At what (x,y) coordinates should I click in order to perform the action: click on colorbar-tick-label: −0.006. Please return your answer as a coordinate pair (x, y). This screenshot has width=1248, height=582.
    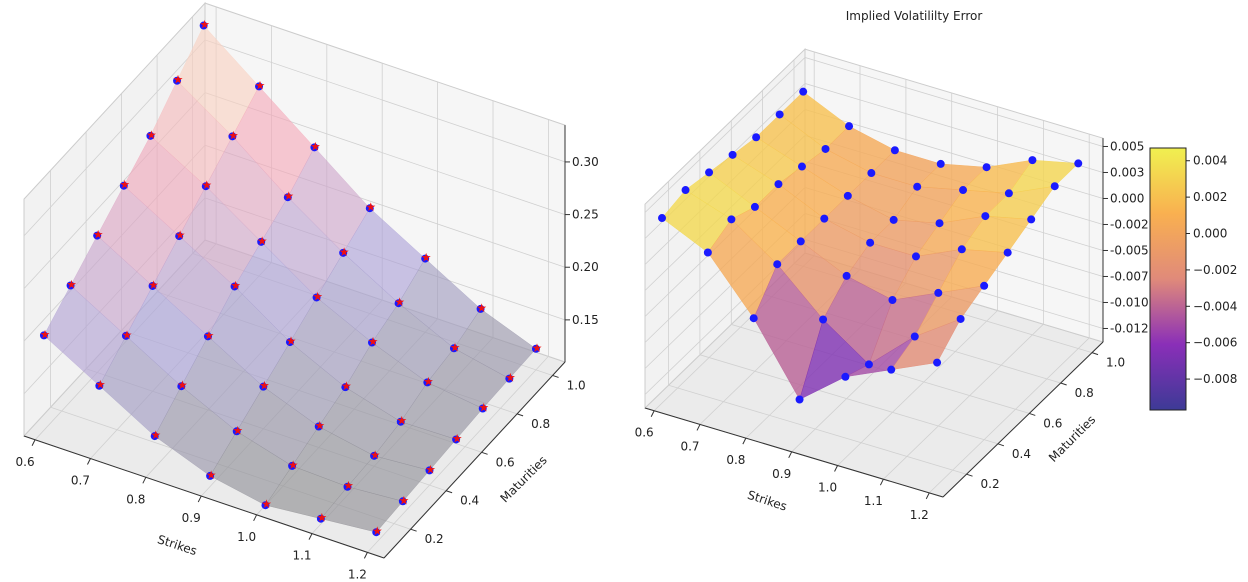
    Looking at the image, I should click on (1215, 343).